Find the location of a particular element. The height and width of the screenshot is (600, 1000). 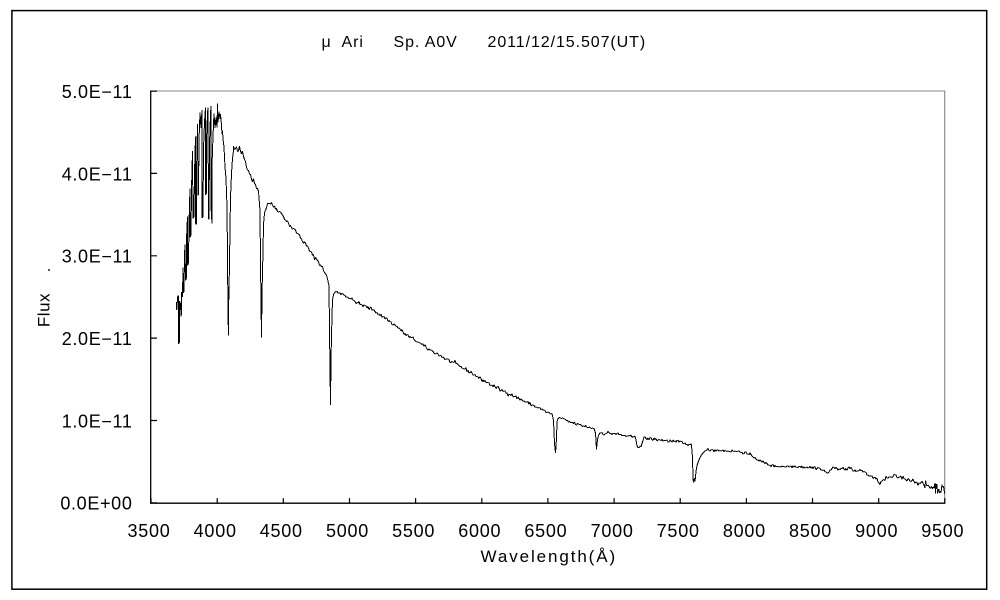

svg-text: Ari is located at coordinates (353, 42).